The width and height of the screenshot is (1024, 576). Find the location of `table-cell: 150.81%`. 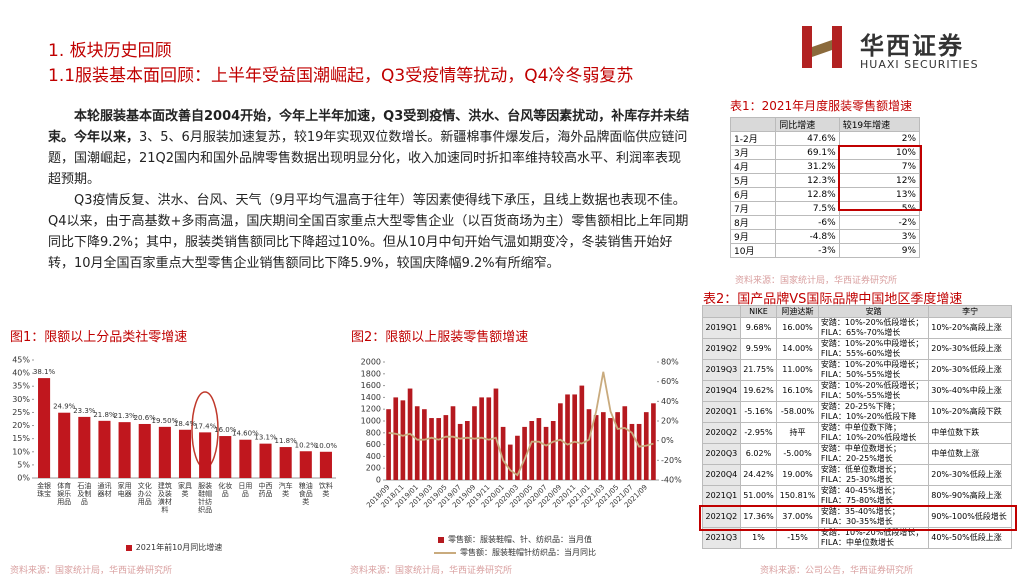

table-cell: 150.81% is located at coordinates (797, 496).